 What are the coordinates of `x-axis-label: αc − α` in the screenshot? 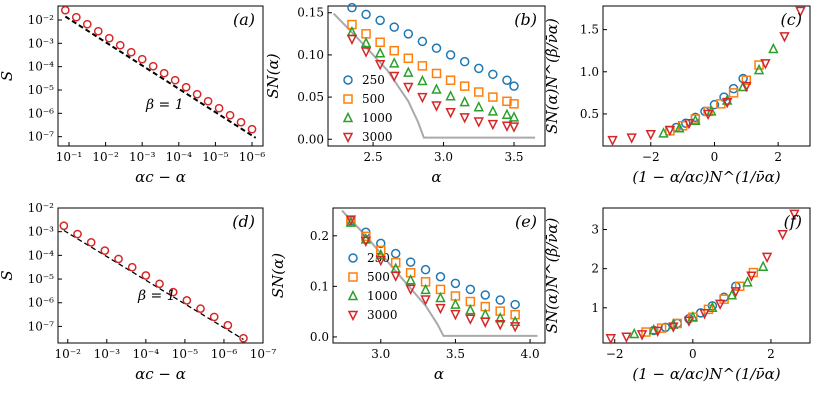 It's located at (160, 177).